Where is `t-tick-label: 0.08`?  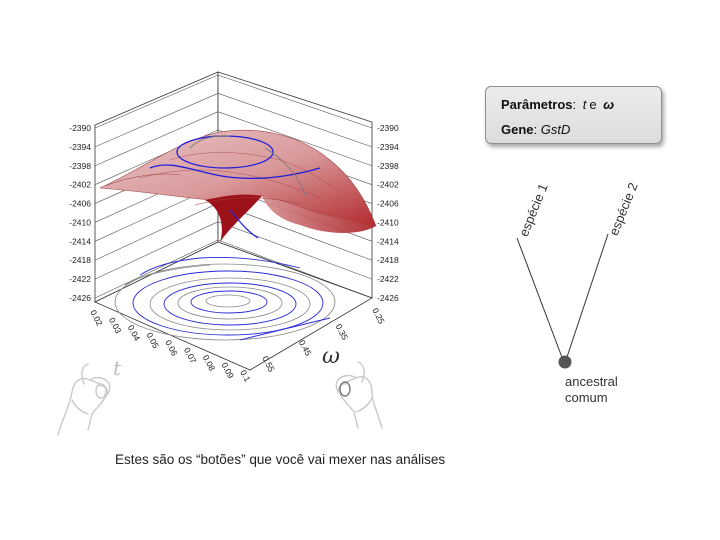 t-tick-label: 0.08 is located at coordinates (209, 363).